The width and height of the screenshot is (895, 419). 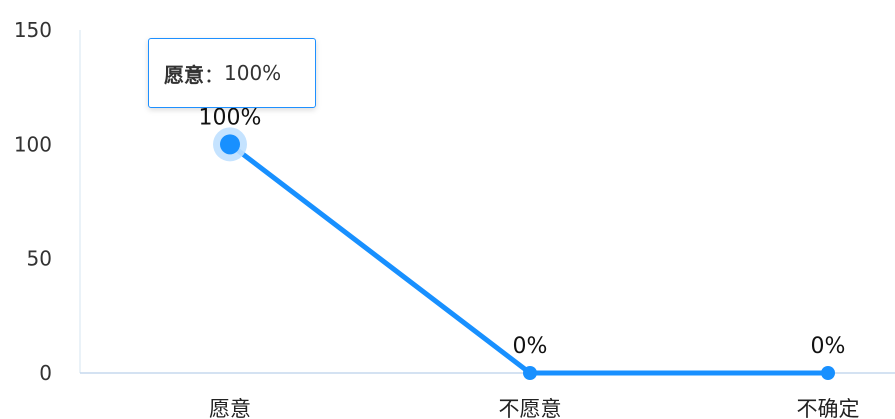 What do you see at coordinates (184, 74) in the screenshot?
I see `tooltip-category: 愿意` at bounding box center [184, 74].